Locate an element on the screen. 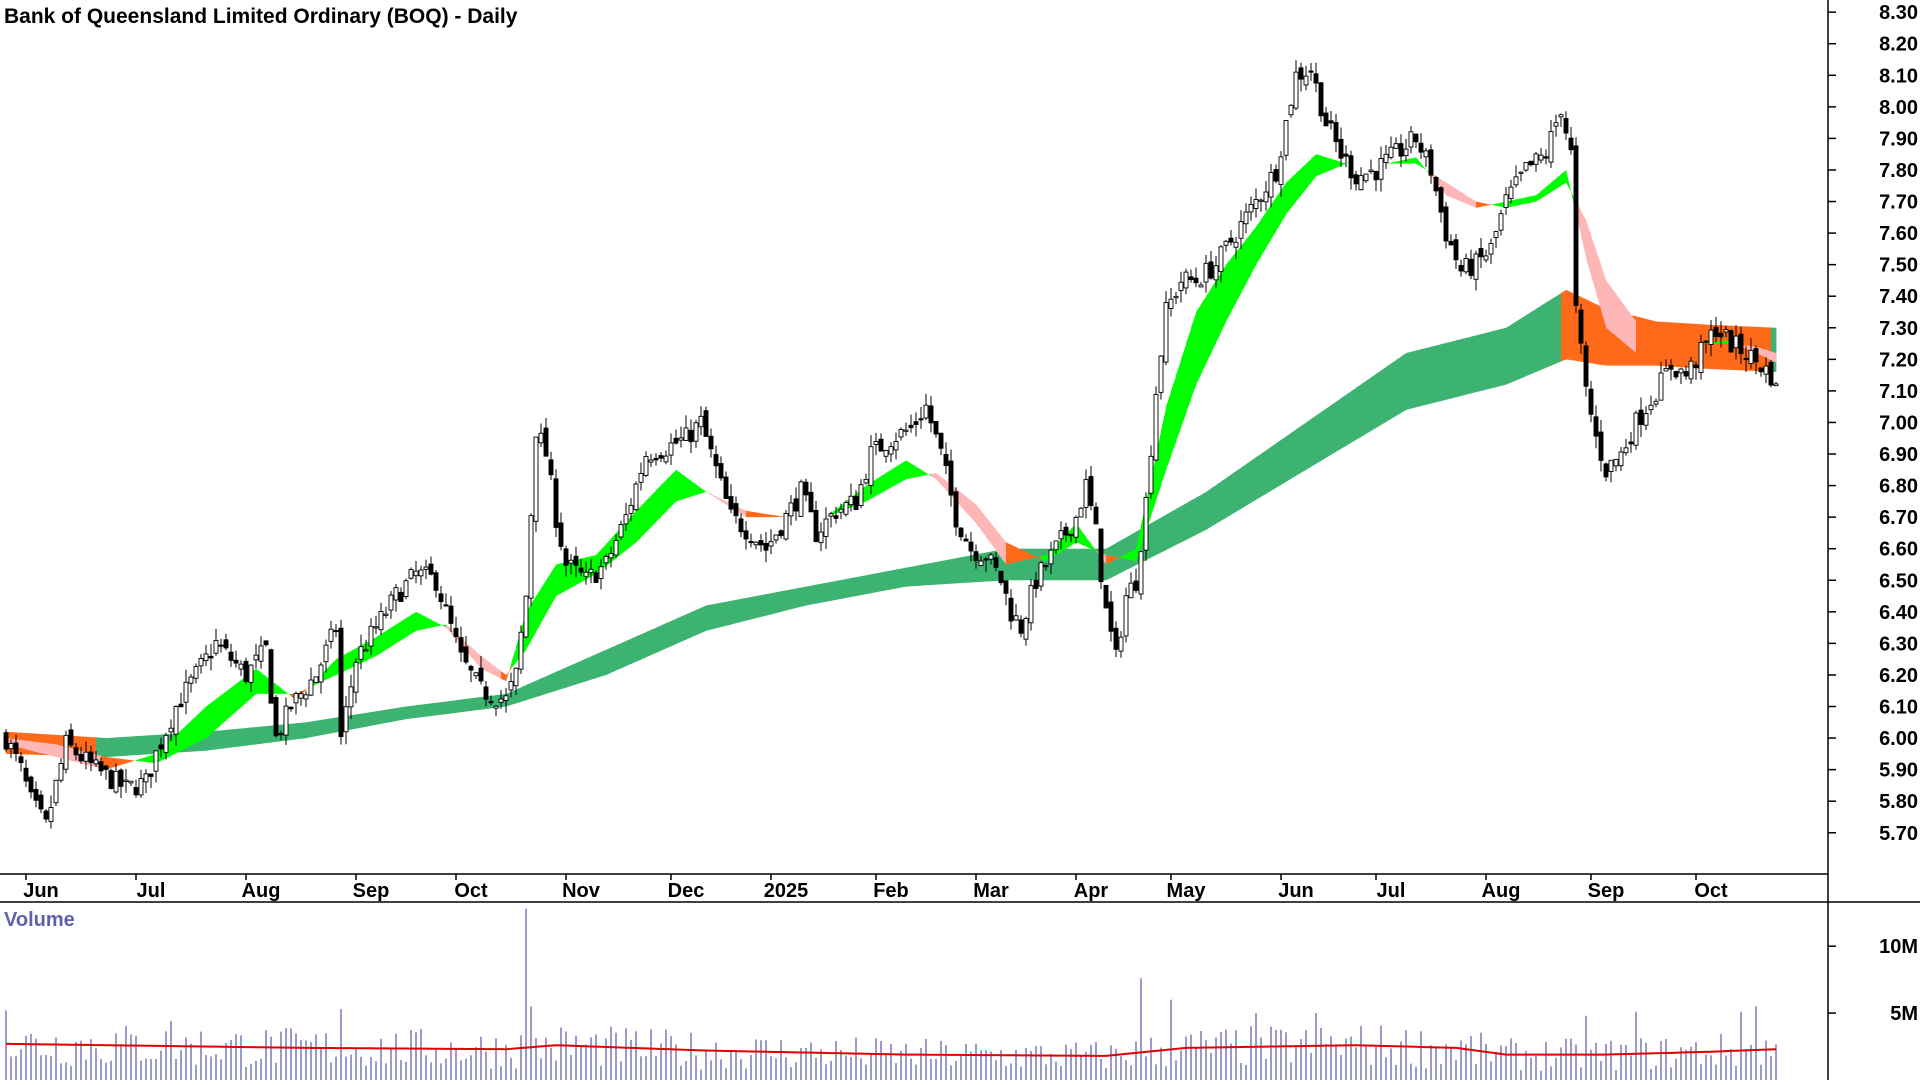  price-y-tick-label: 7.50 is located at coordinates (1898, 266).